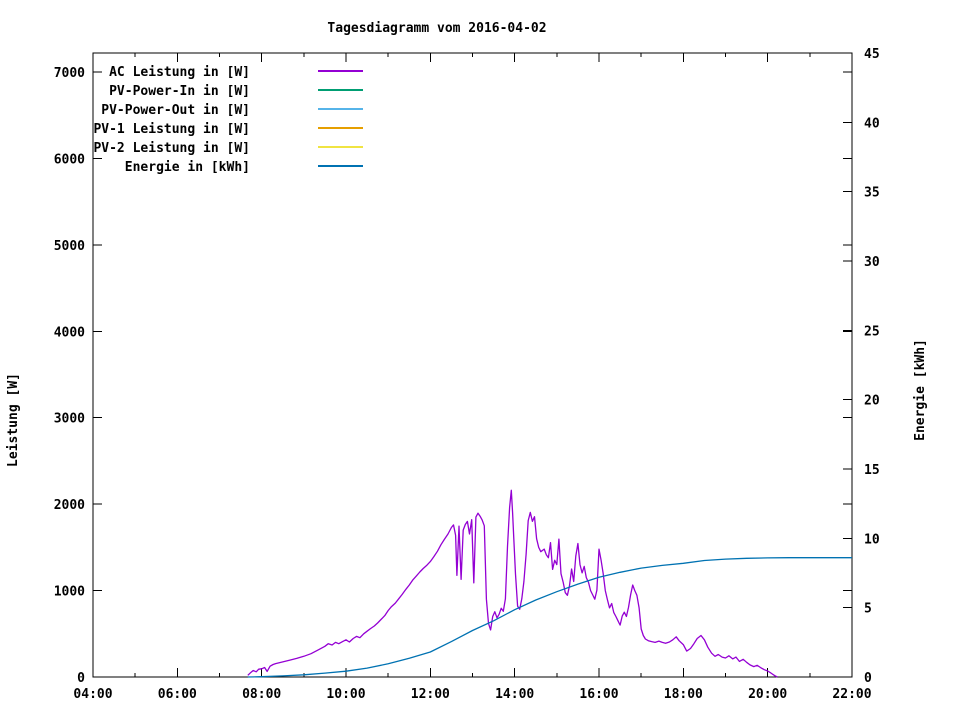  Describe the element at coordinates (436, 28) in the screenshot. I see `chart-title: Tagesdiagramm vom 2016-04-02` at that location.